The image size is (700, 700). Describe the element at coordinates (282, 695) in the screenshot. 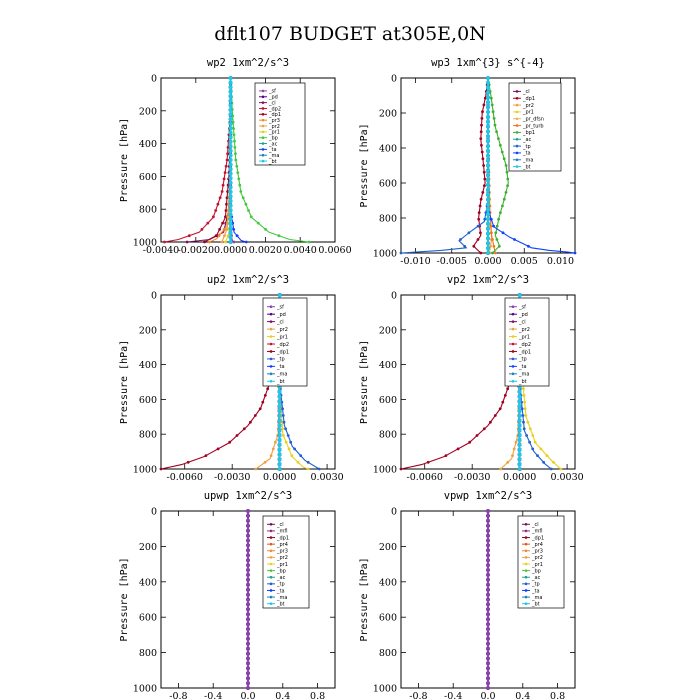

I see `x-tick-label: 0.4` at that location.